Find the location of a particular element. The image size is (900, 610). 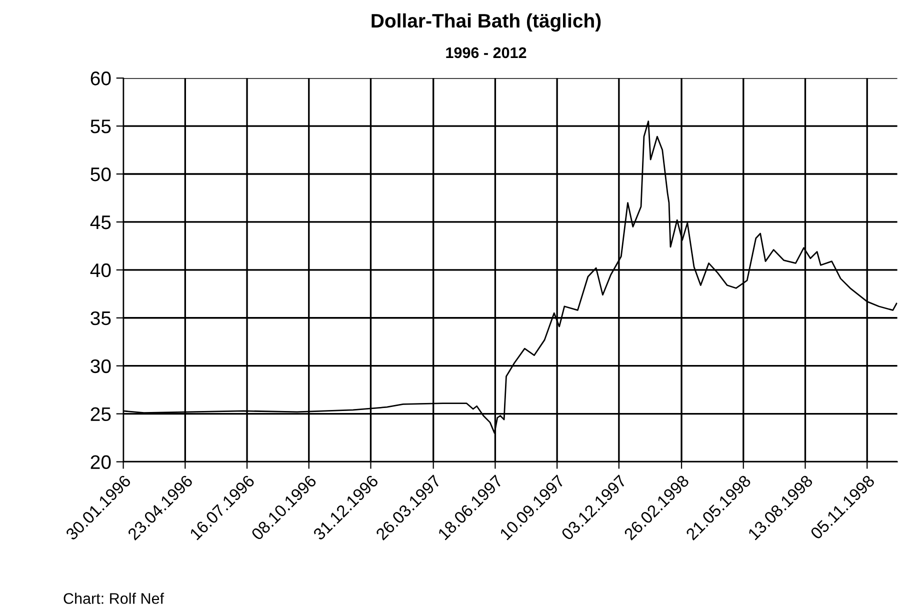

y-tick-label: 45 is located at coordinates (100, 223).